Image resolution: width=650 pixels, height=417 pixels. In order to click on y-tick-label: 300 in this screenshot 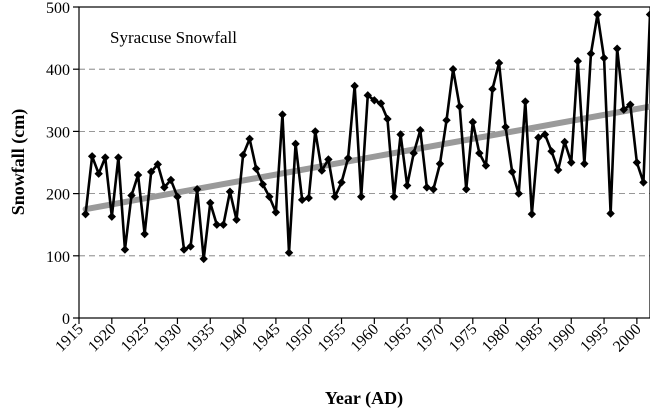, I will do `click(58, 132)`.